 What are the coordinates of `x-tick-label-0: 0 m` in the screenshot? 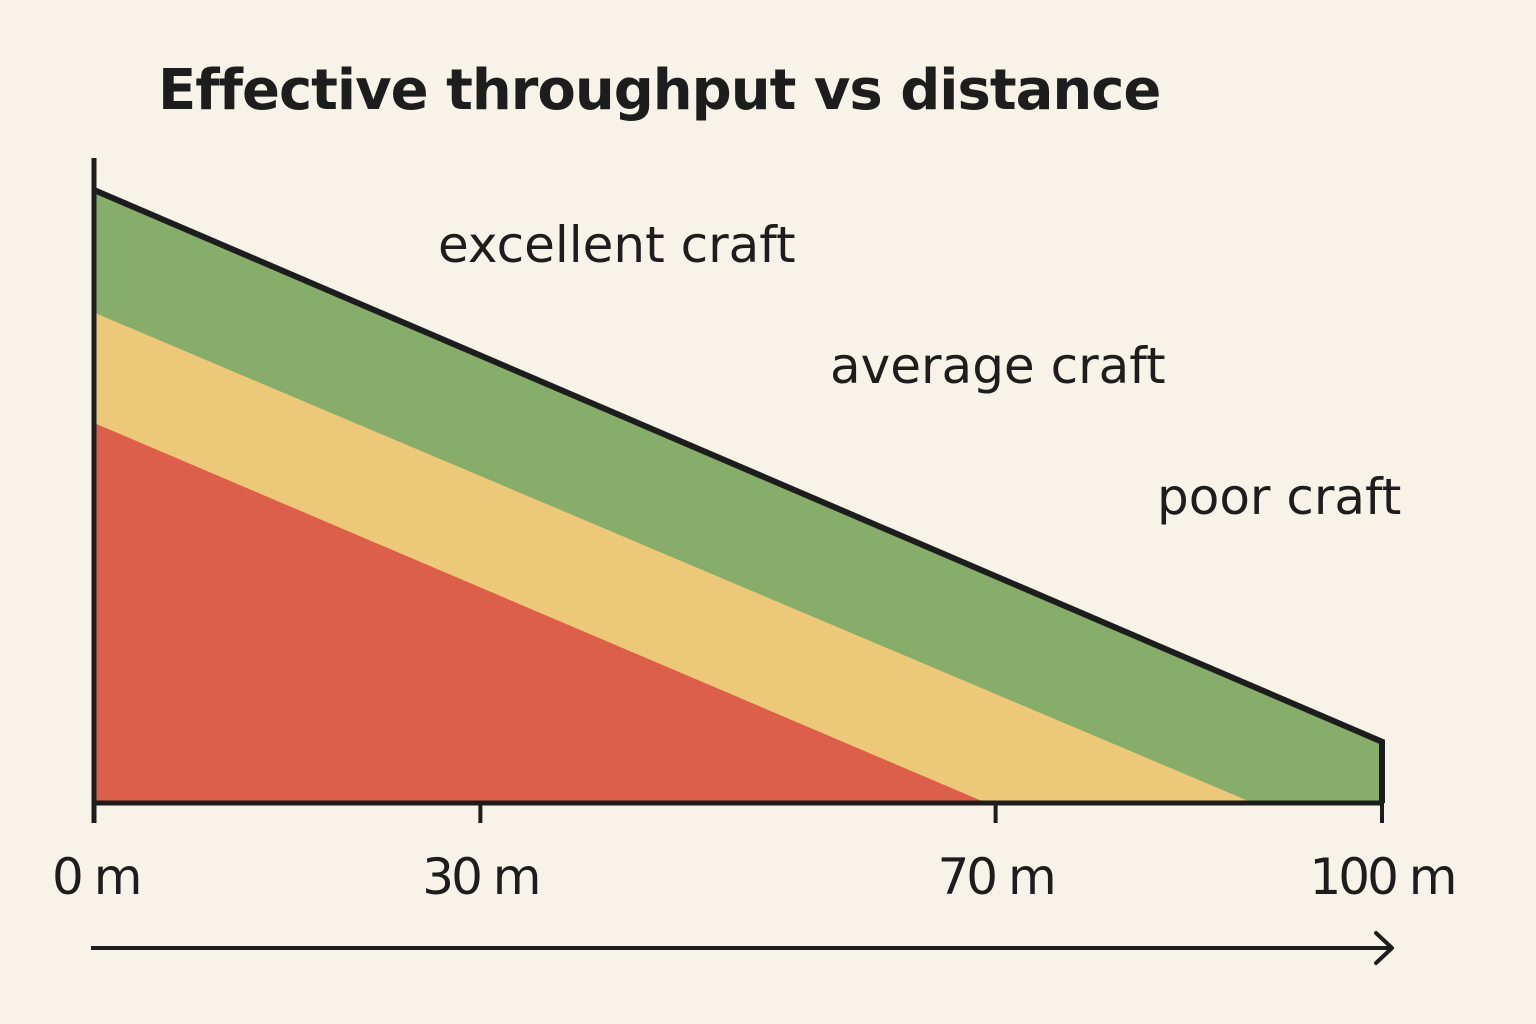 It's located at (95, 877).